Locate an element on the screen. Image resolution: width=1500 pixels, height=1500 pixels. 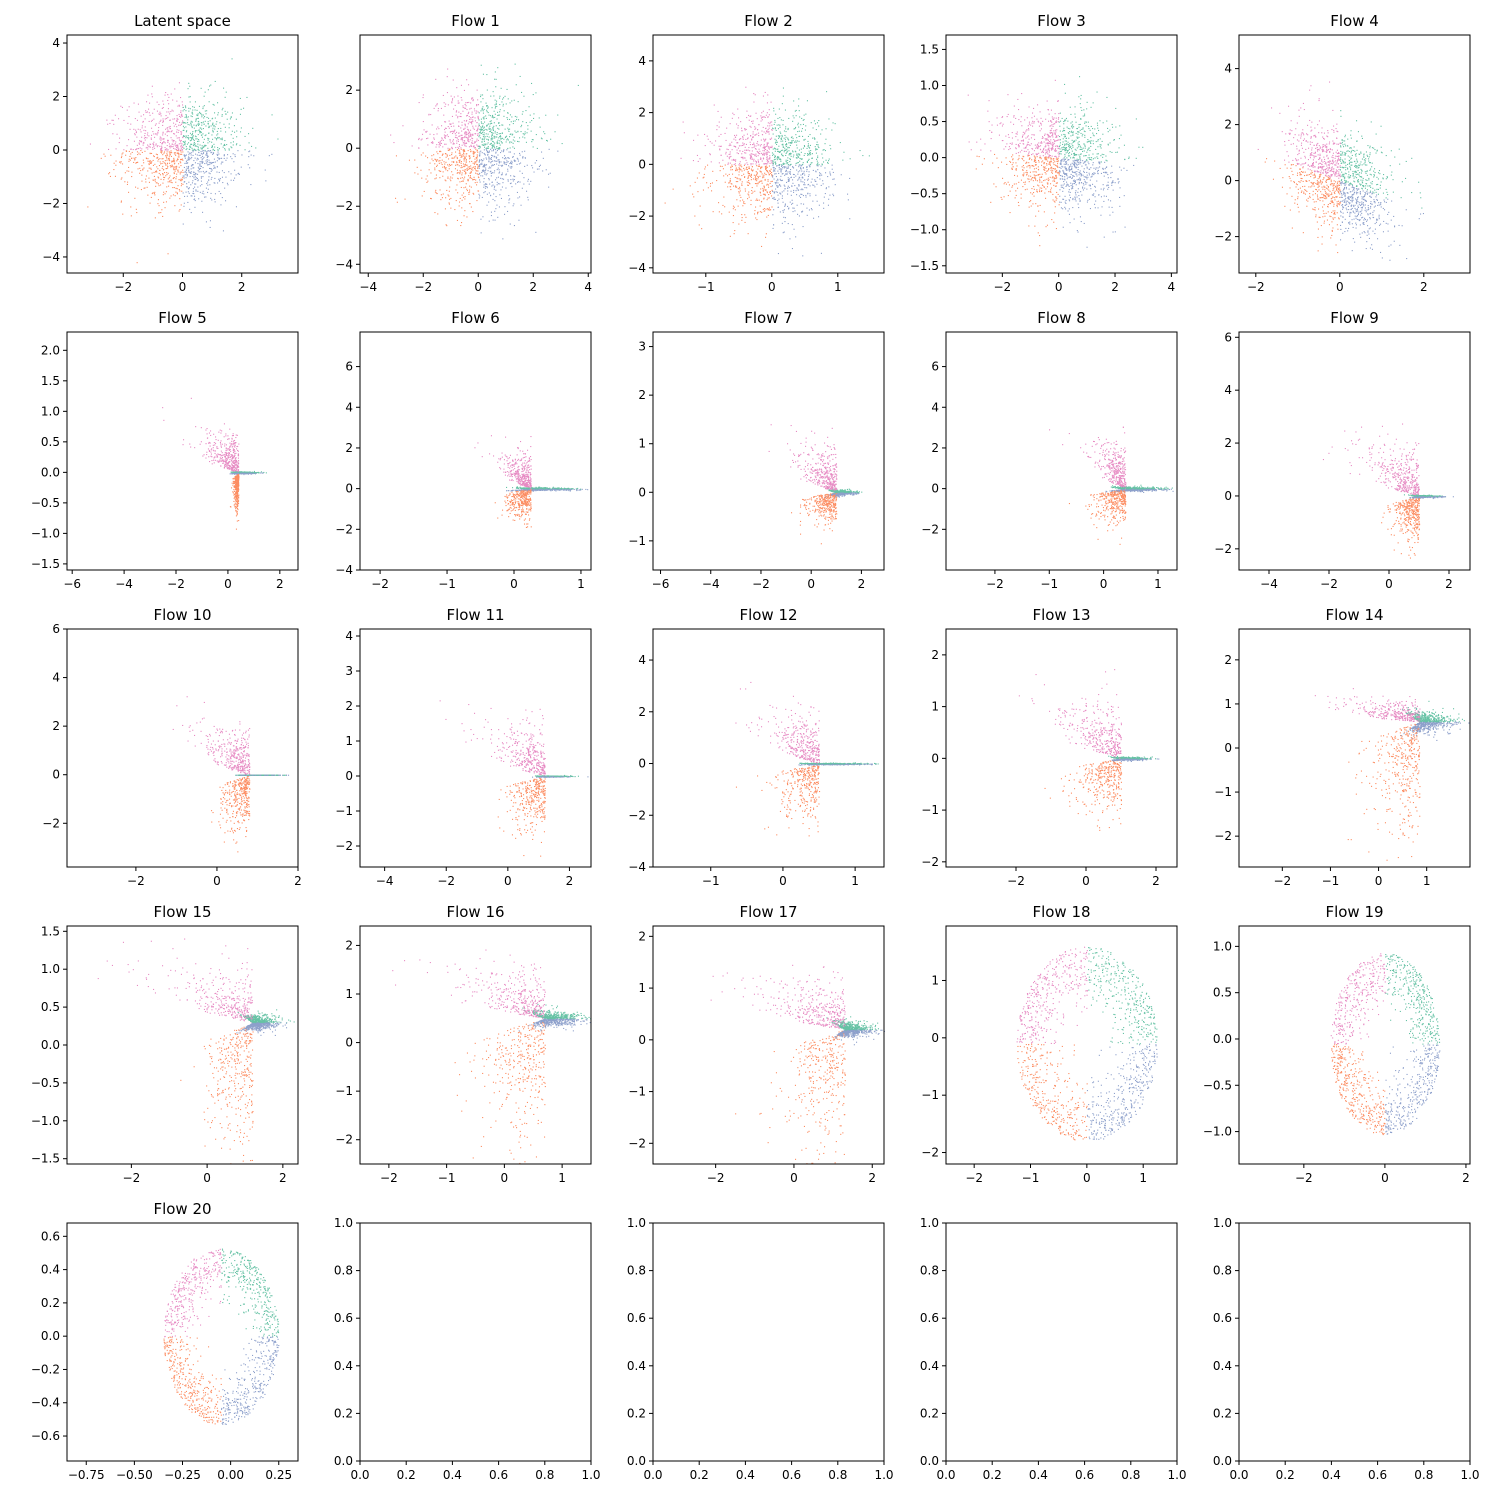
x-tick-label: 1 is located at coordinates (838, 287).